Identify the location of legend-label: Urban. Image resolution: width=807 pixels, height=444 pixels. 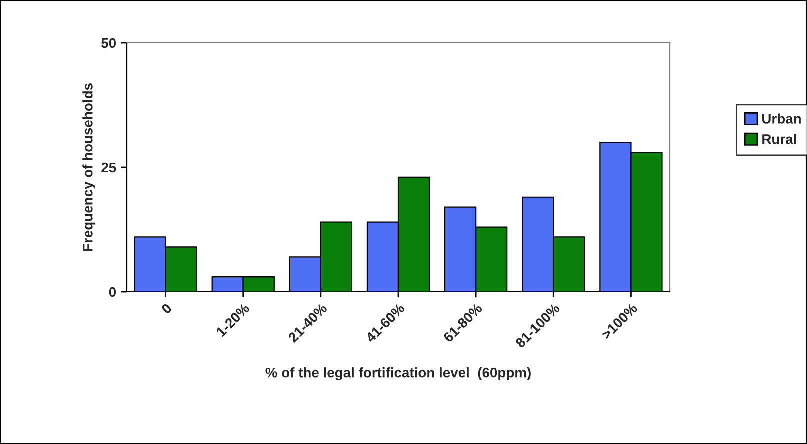
(781, 119).